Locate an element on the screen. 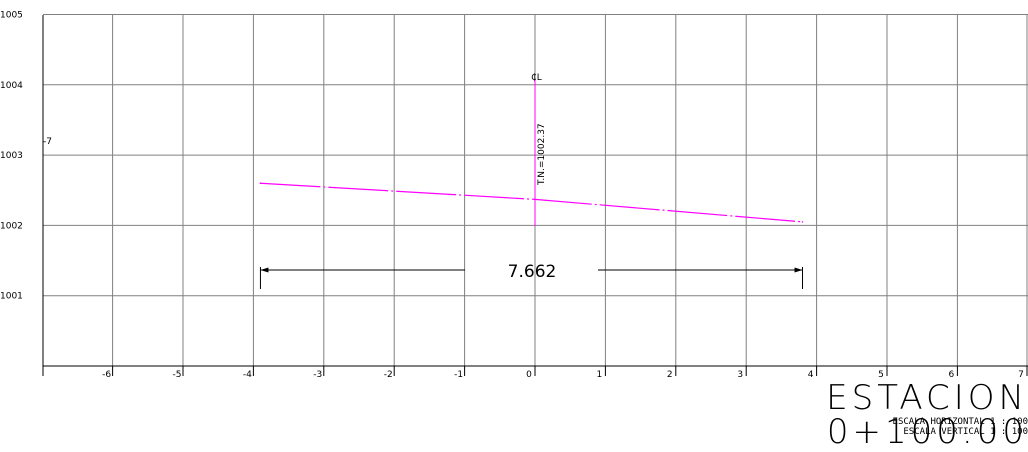  x-tick-label: 6 is located at coordinates (952, 375).